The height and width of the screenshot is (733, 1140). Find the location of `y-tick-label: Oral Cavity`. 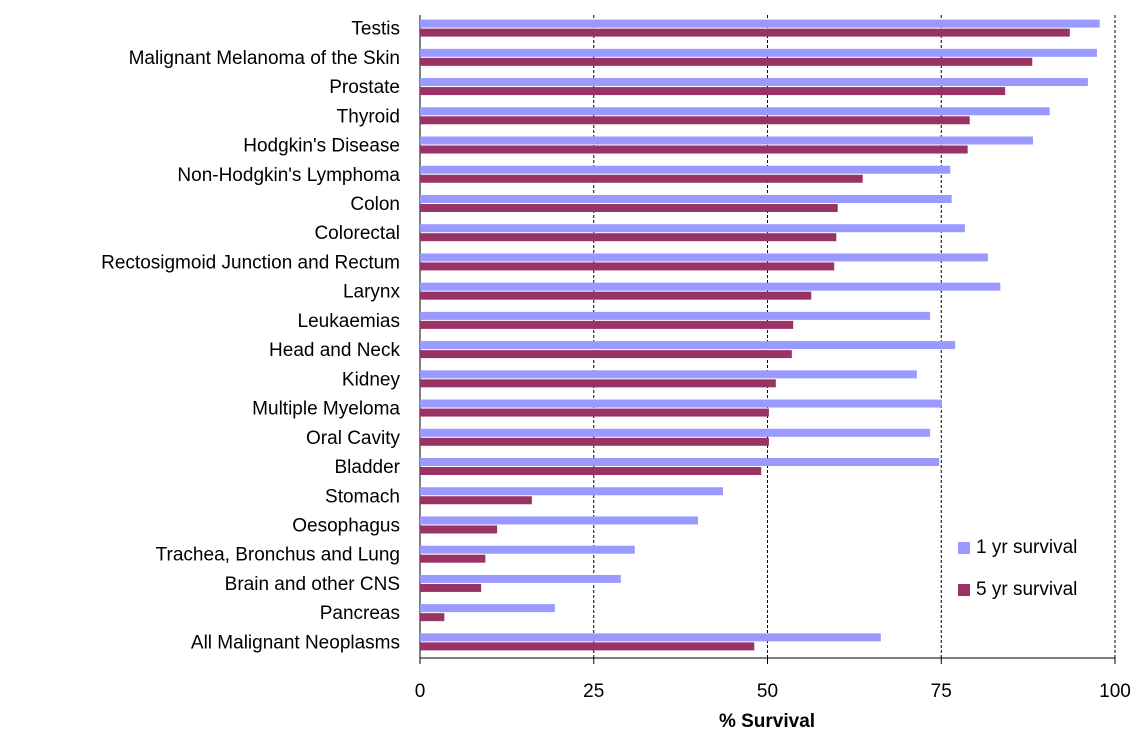

y-tick-label: Oral Cavity is located at coordinates (353, 438).